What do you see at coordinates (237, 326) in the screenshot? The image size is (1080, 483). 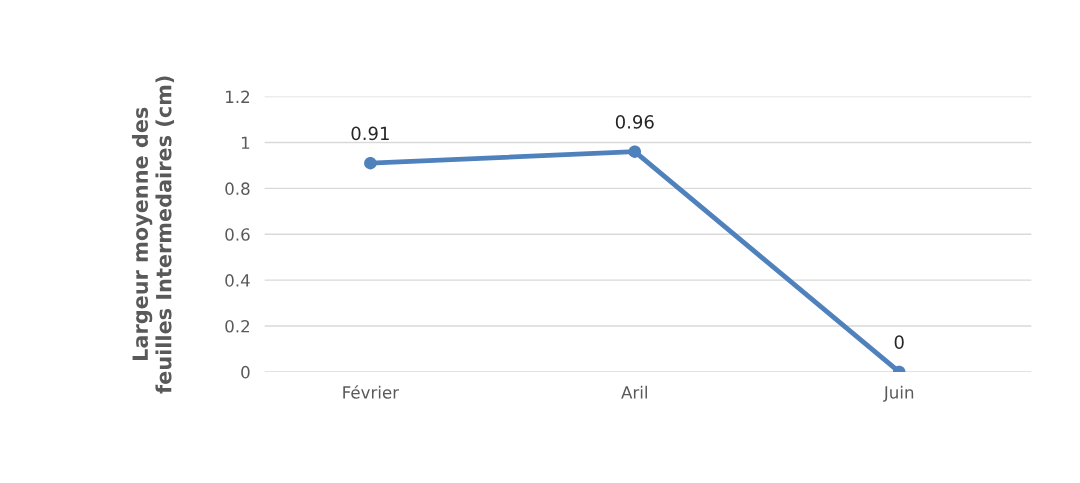 I see `y-tick-label: 0.2` at bounding box center [237, 326].